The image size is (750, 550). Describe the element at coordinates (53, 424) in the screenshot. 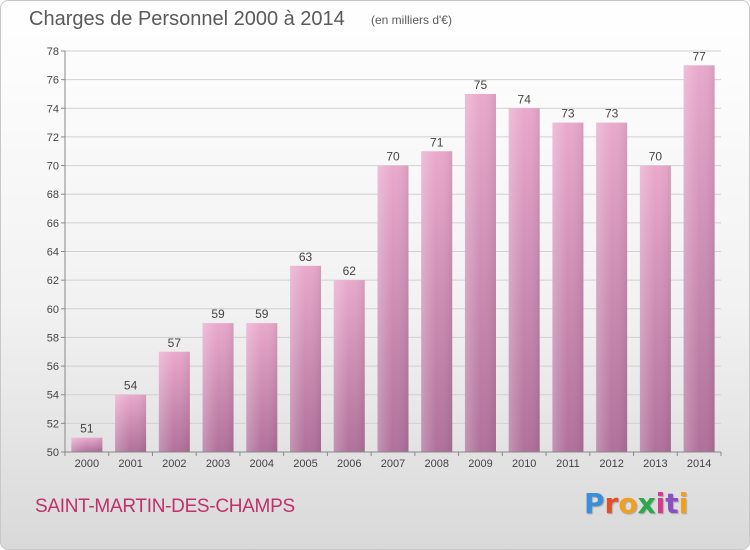

I see `y-tick-label: 52` at that location.